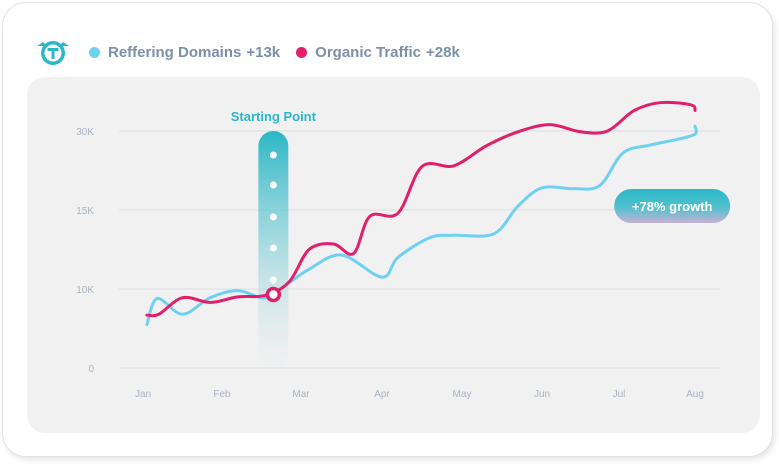  What do you see at coordinates (85, 211) in the screenshot?
I see `y-tick-label: 15K` at bounding box center [85, 211].